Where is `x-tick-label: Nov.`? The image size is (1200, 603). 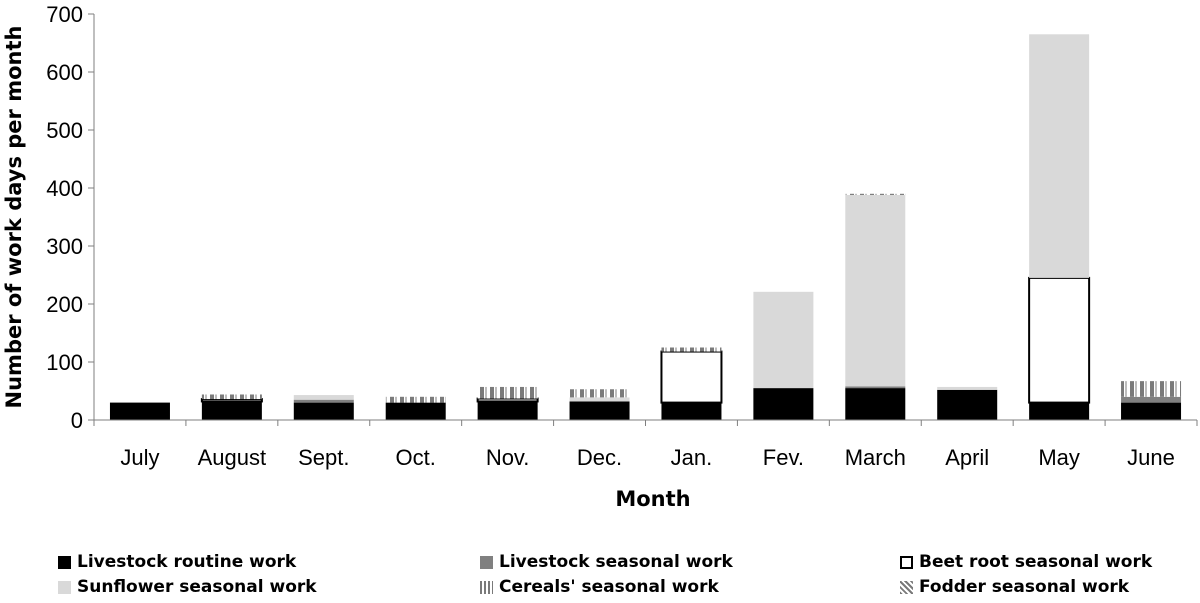 x-tick-label: Nov. is located at coordinates (508, 457).